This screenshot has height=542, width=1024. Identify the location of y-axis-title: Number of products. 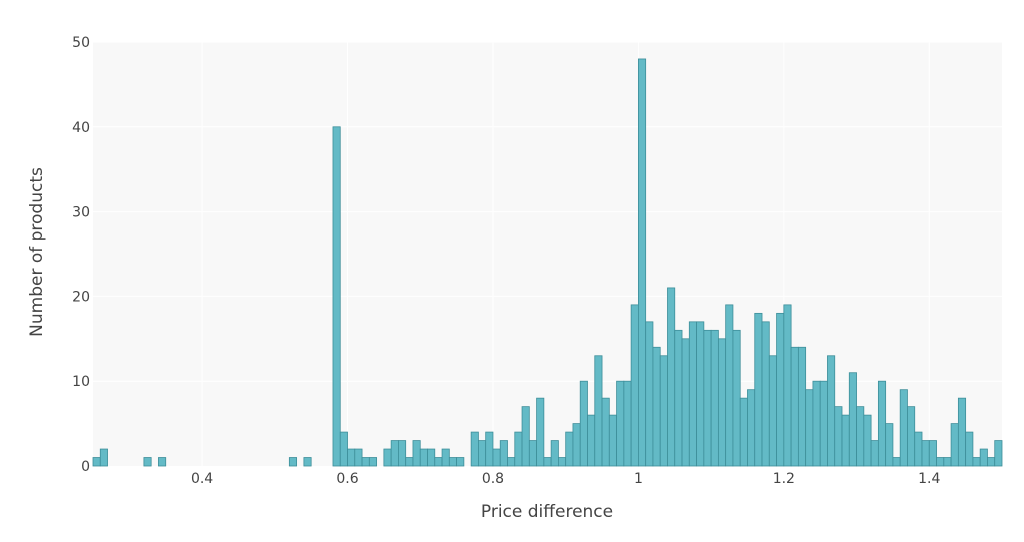
(37, 252).